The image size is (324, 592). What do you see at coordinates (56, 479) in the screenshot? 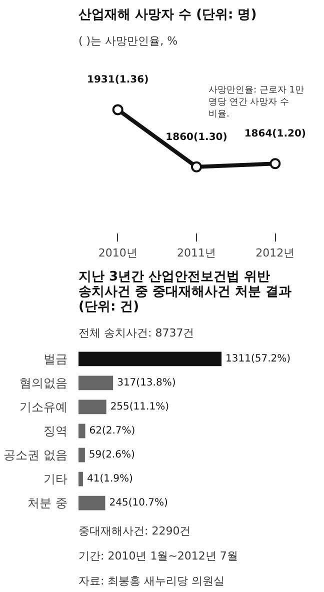
I see `y-tick-label: 기타` at bounding box center [56, 479].